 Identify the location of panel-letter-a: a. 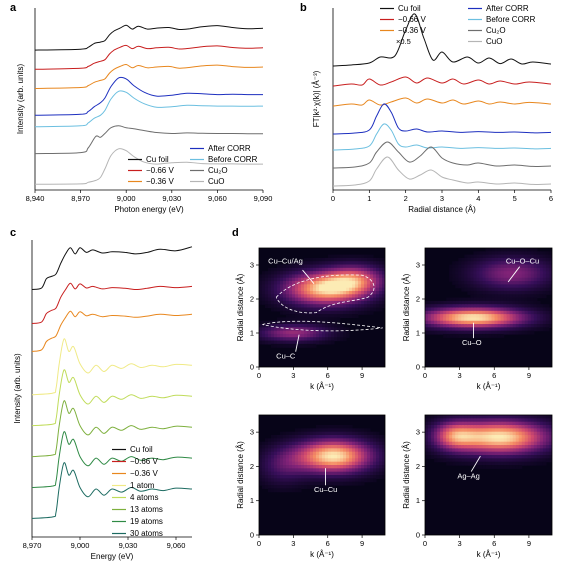
(13, 8).